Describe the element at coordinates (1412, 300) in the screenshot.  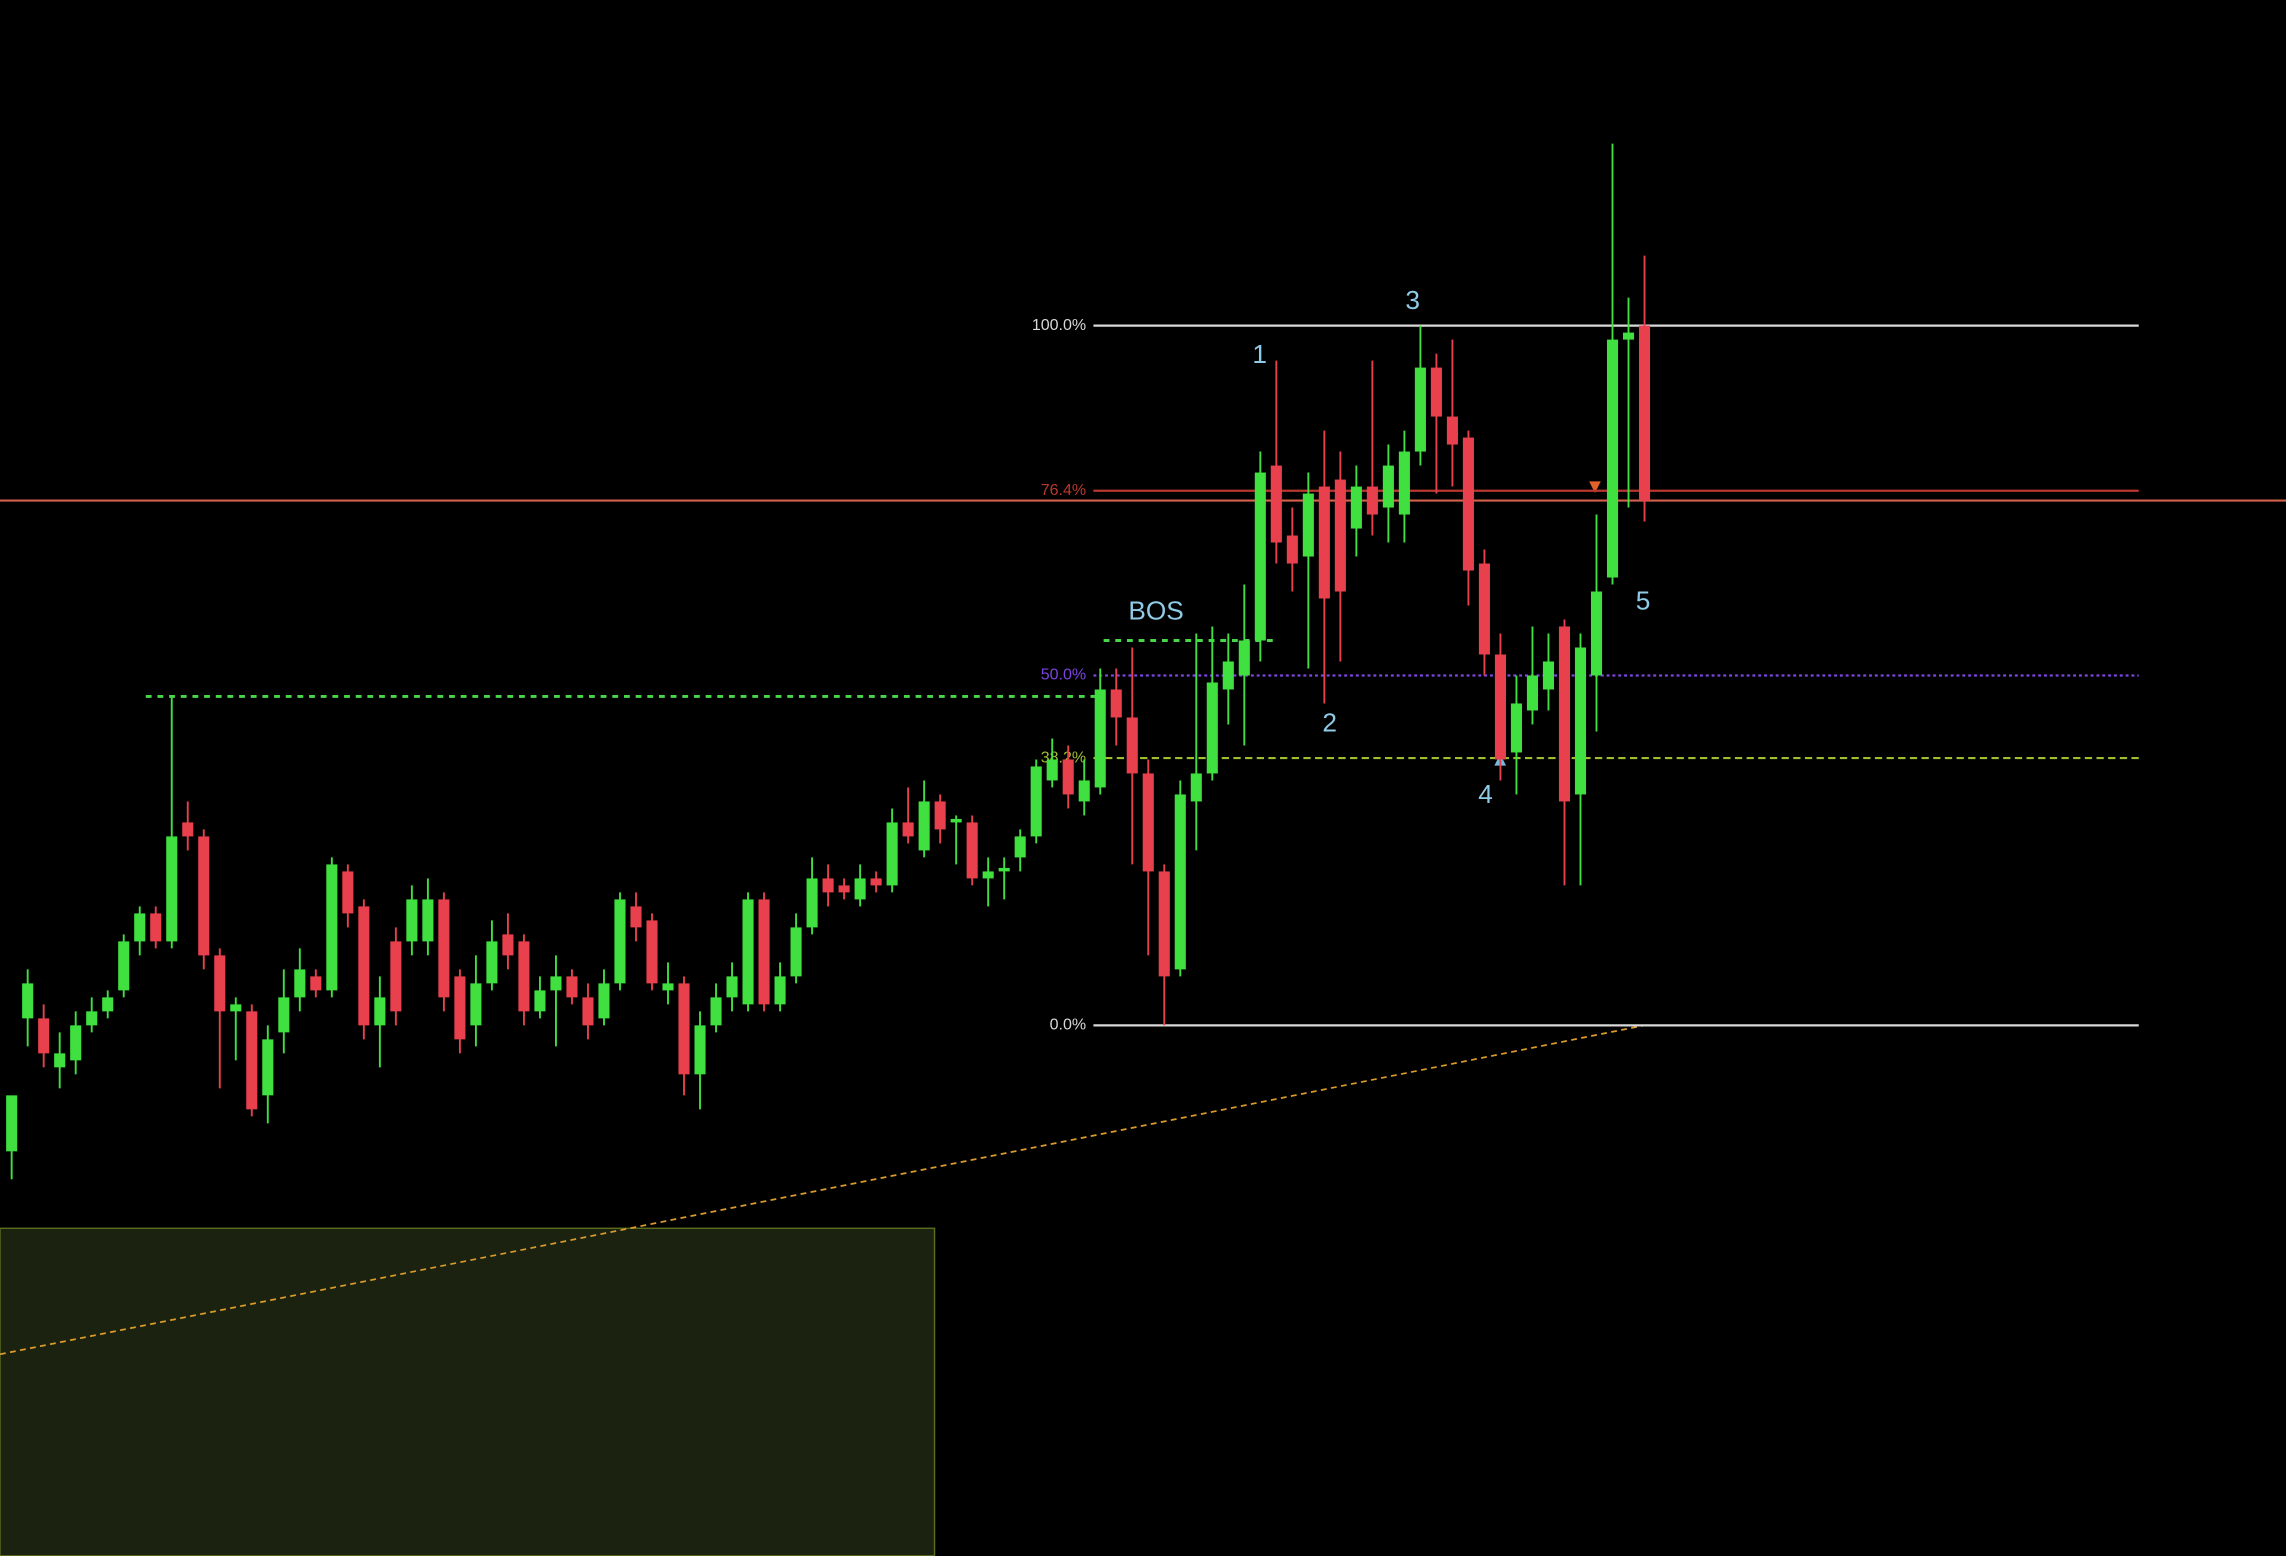
I see `wave-label: 3` at that location.